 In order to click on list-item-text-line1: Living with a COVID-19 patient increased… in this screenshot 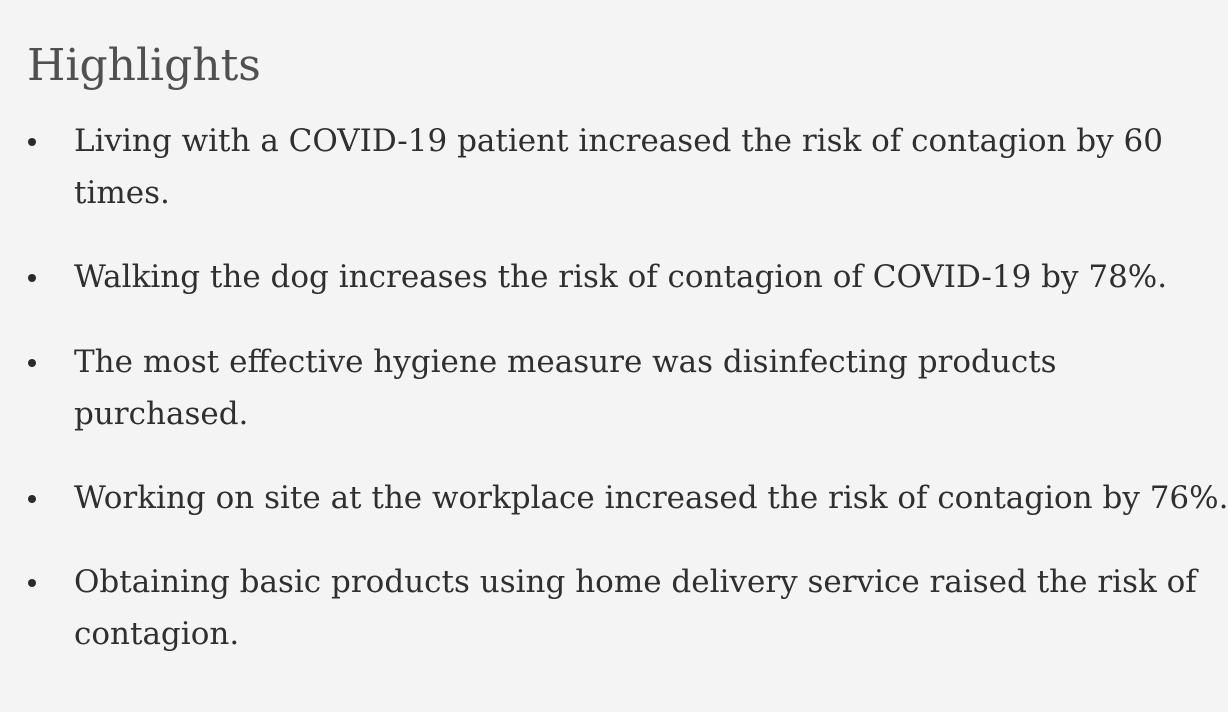, I will do `click(618, 141)`.